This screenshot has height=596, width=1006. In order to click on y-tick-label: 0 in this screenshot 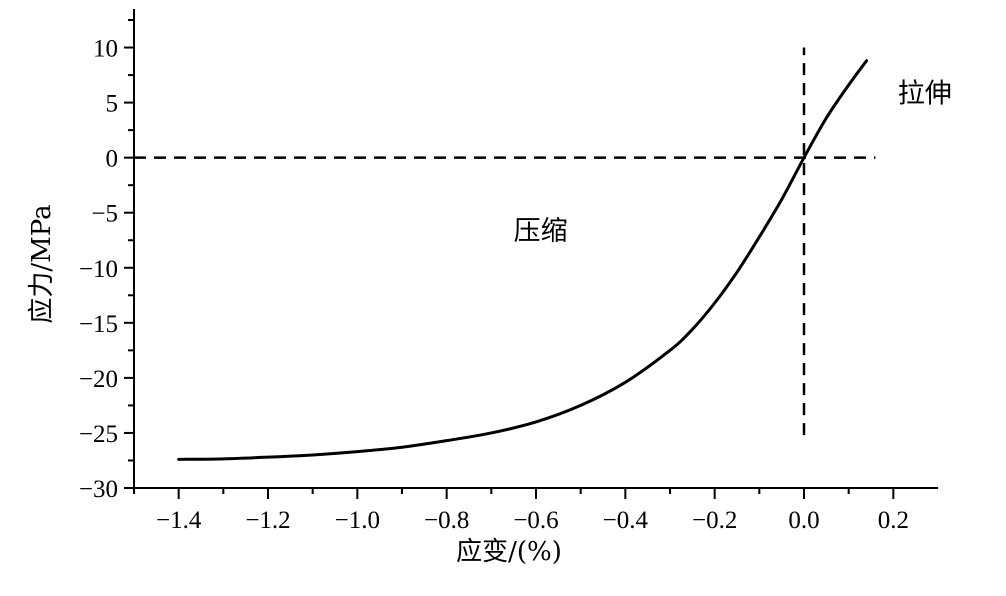, I will do `click(112, 159)`.